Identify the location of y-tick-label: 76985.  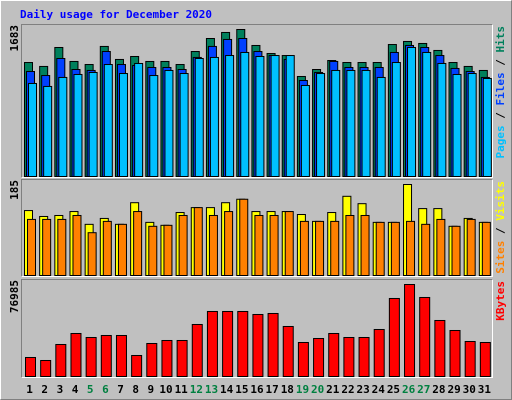
(14, 296).